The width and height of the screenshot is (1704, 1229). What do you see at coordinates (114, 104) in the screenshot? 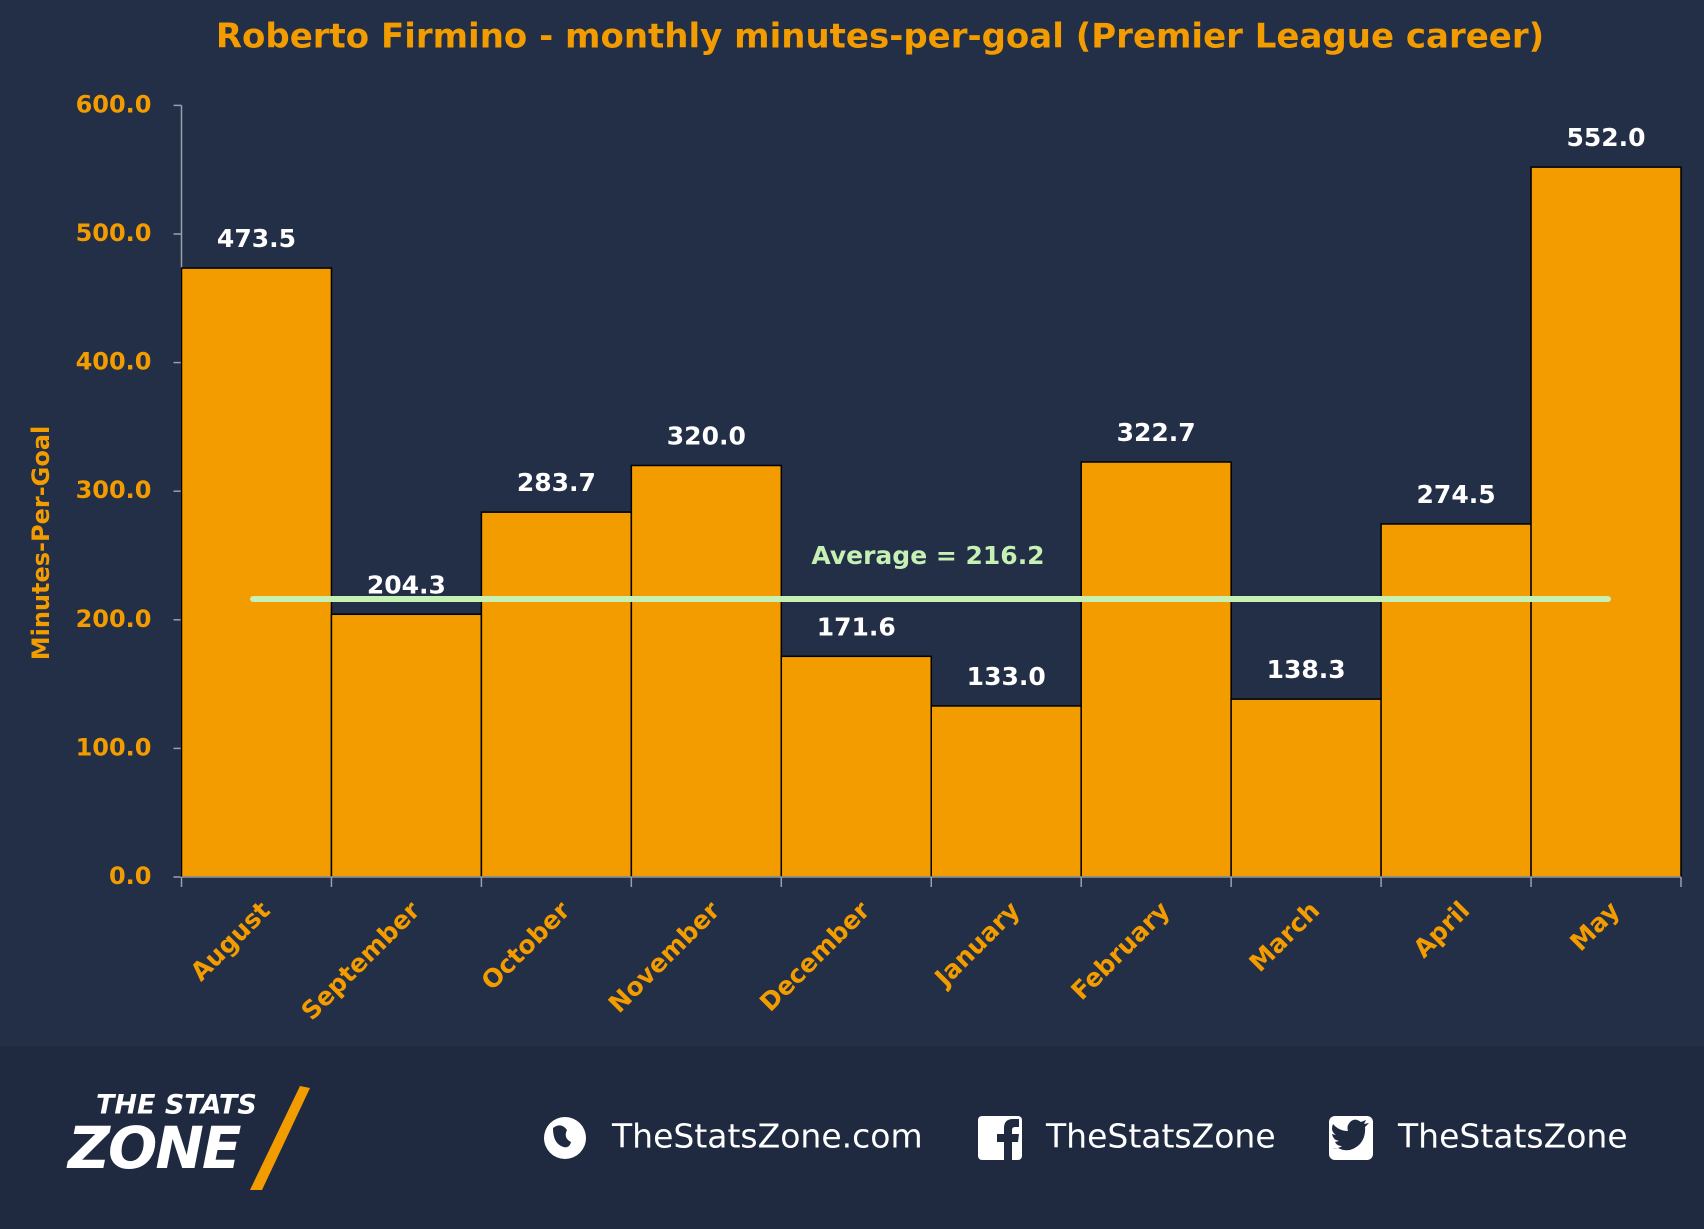
I see `y-tick-label: 600.0` at bounding box center [114, 104].